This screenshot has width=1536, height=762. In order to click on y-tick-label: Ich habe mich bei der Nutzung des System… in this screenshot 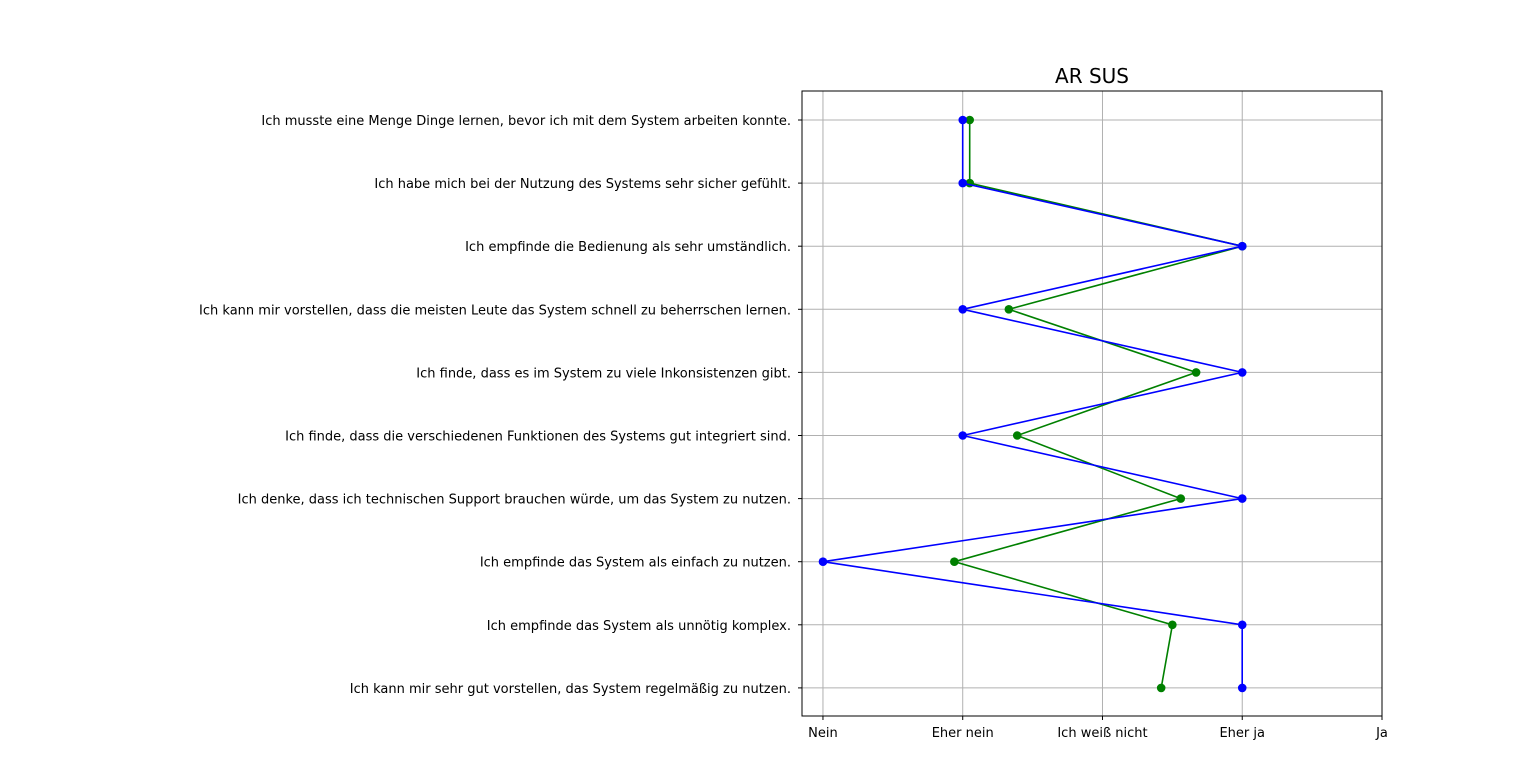, I will do `click(582, 184)`.